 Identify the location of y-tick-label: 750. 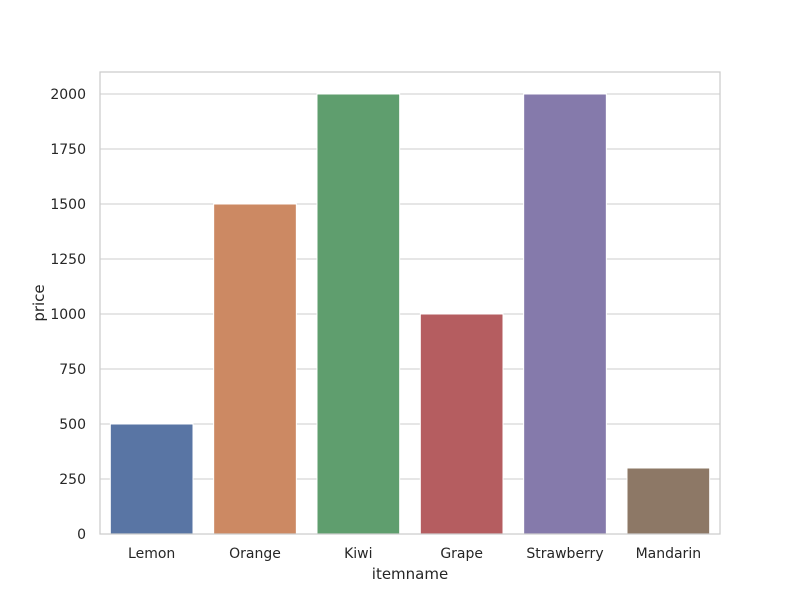
(72, 370).